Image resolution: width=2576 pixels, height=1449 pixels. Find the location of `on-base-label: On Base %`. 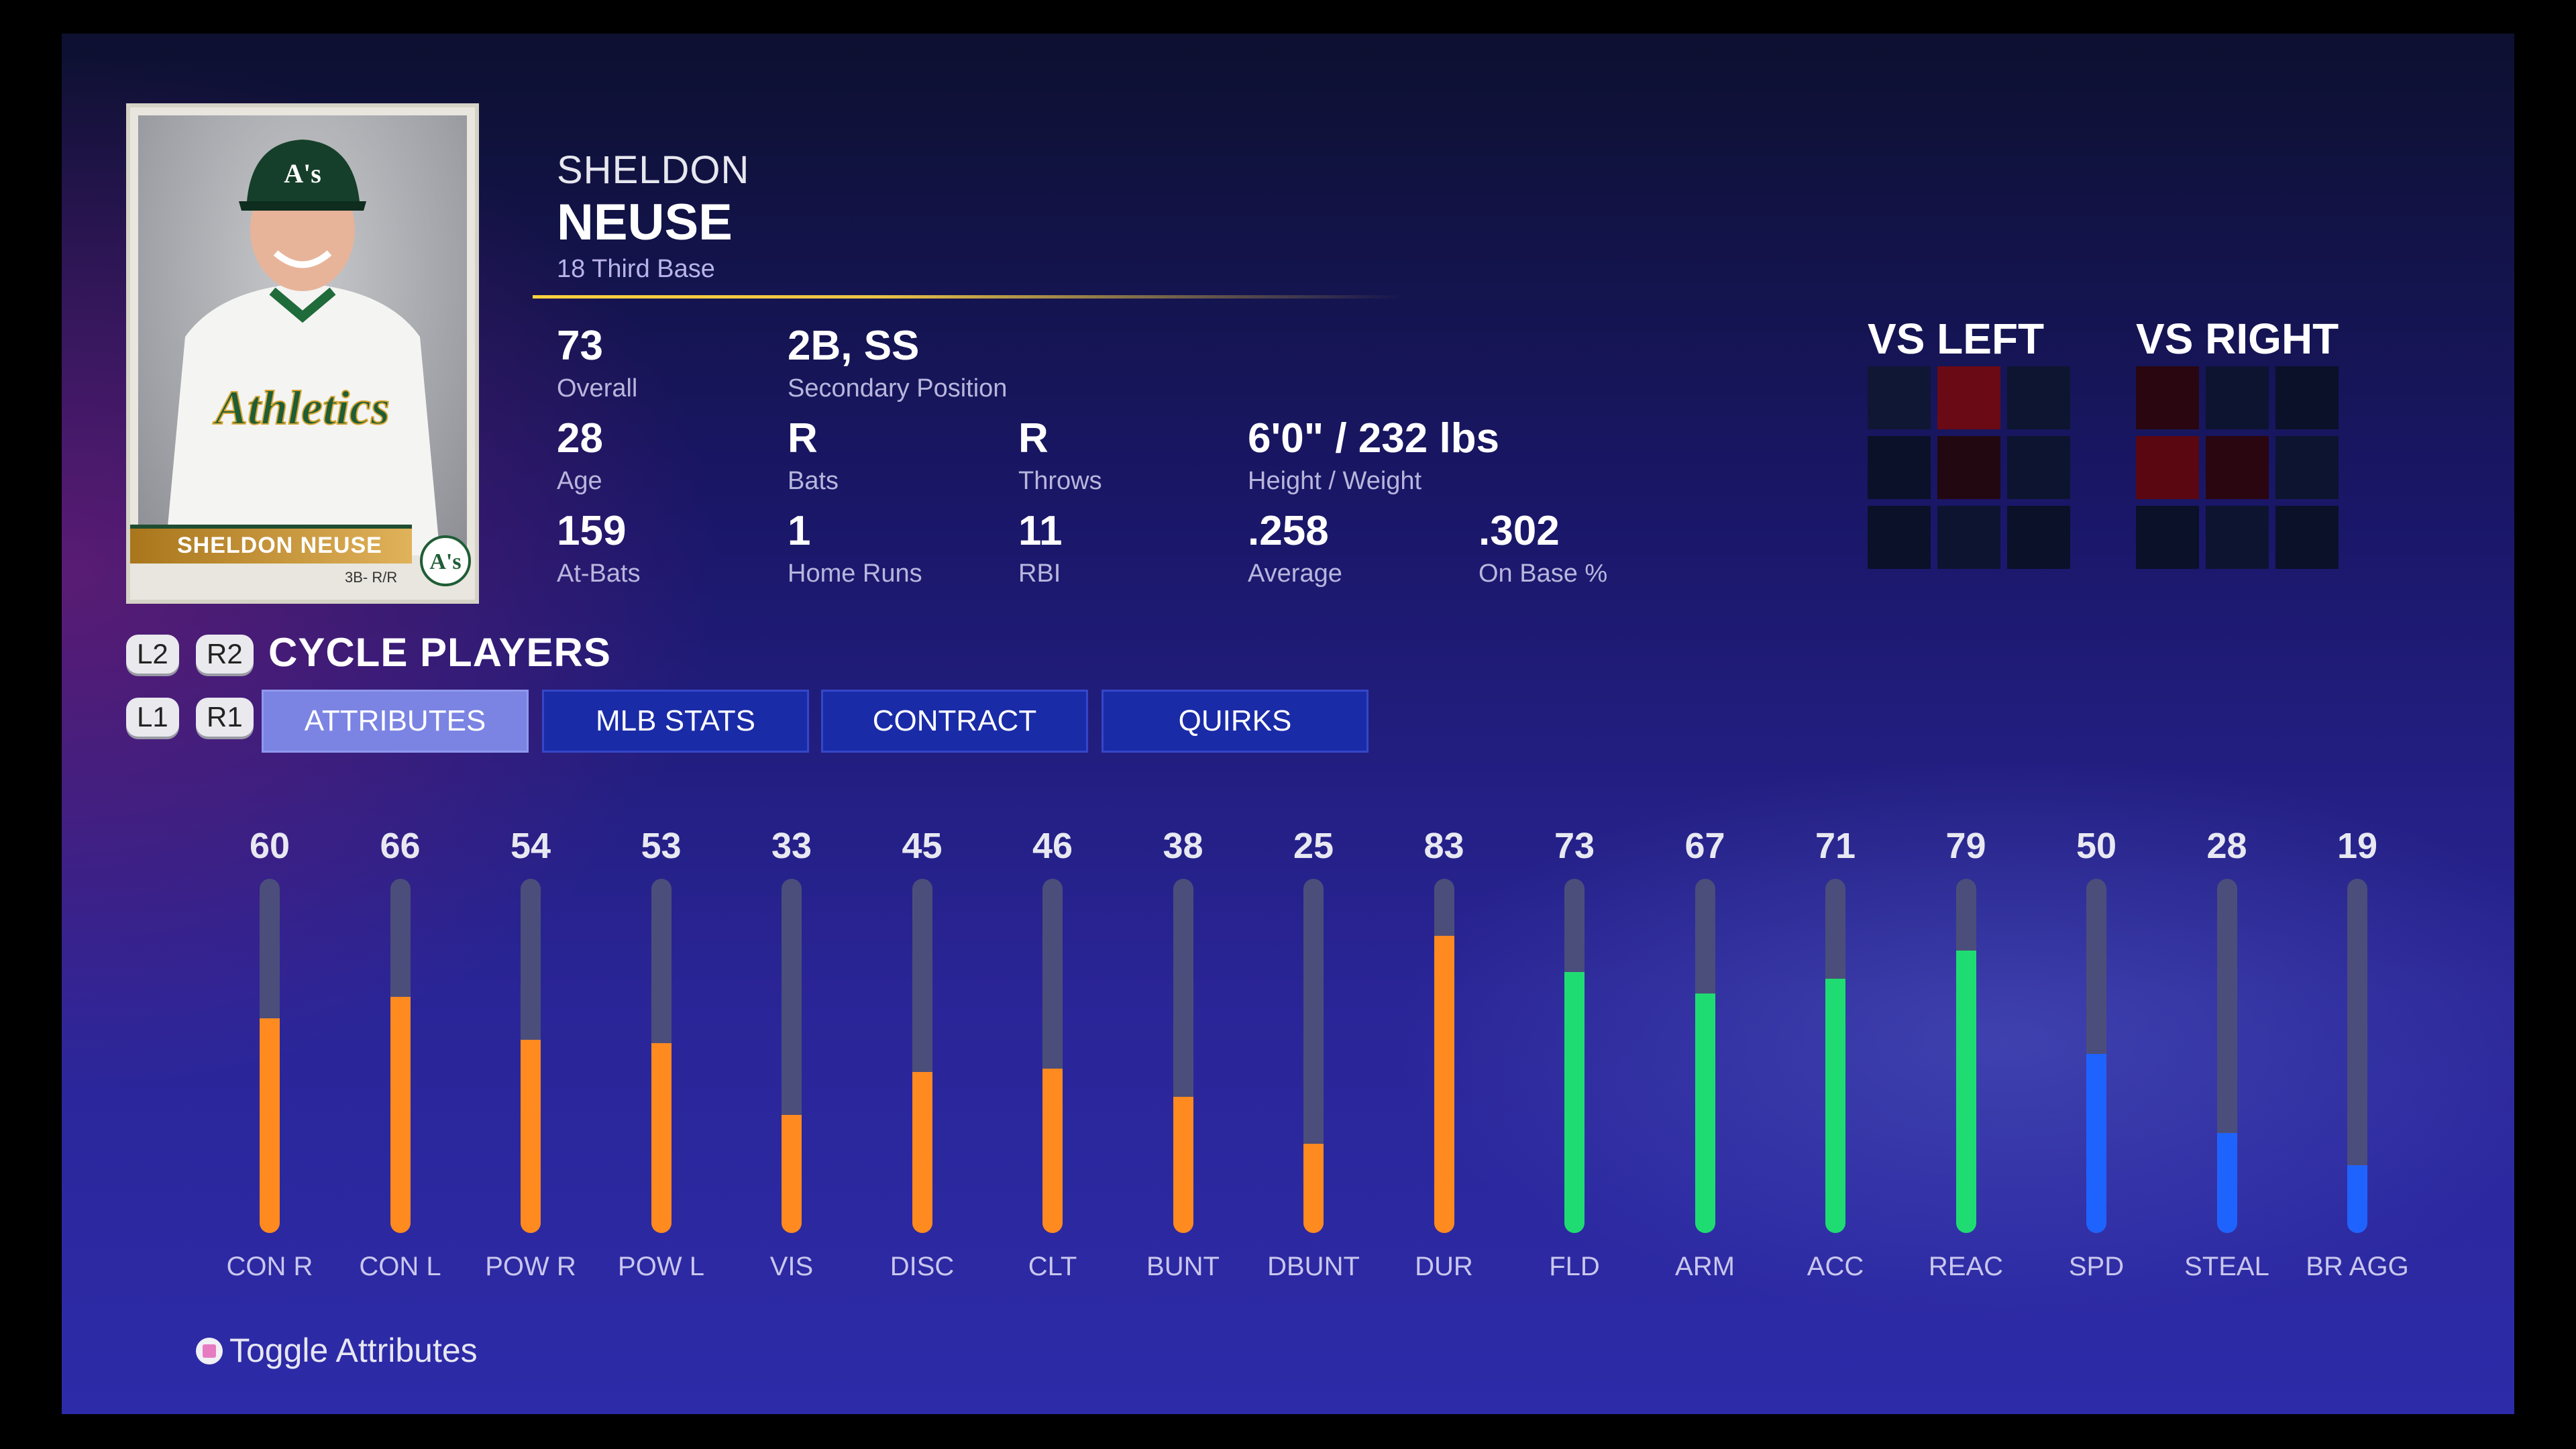

on-base-label: On Base % is located at coordinates (1543, 573).